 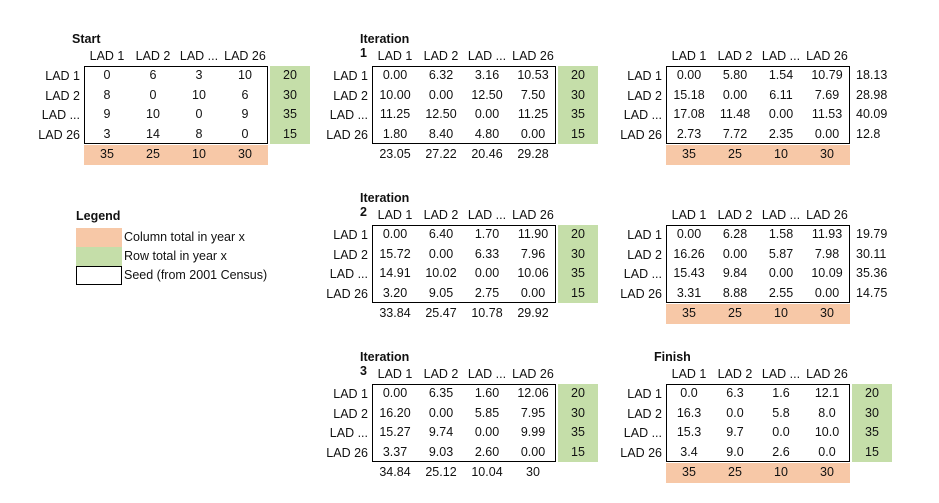 What do you see at coordinates (781, 292) in the screenshot?
I see `matrix-cell: 2.55` at bounding box center [781, 292].